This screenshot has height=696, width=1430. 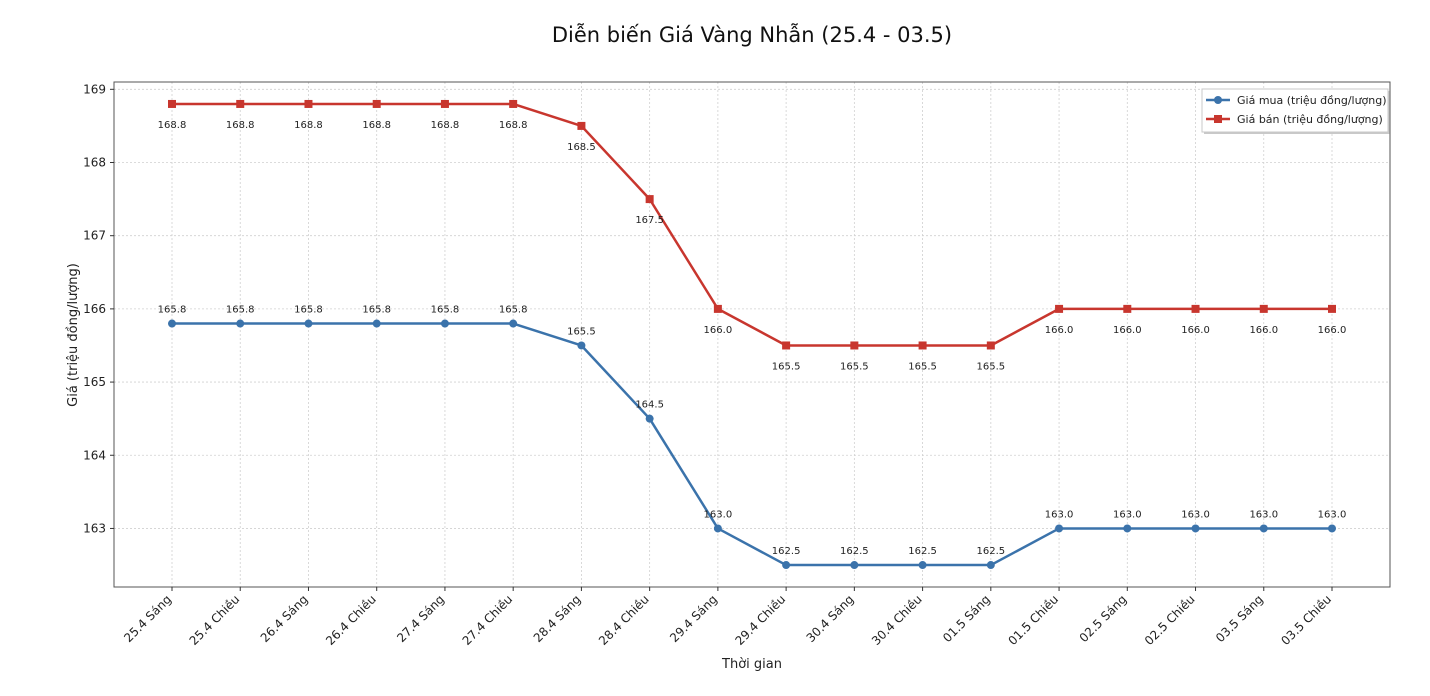 I want to click on x-tick-label: 27.4 Sáng, so click(x=420, y=618).